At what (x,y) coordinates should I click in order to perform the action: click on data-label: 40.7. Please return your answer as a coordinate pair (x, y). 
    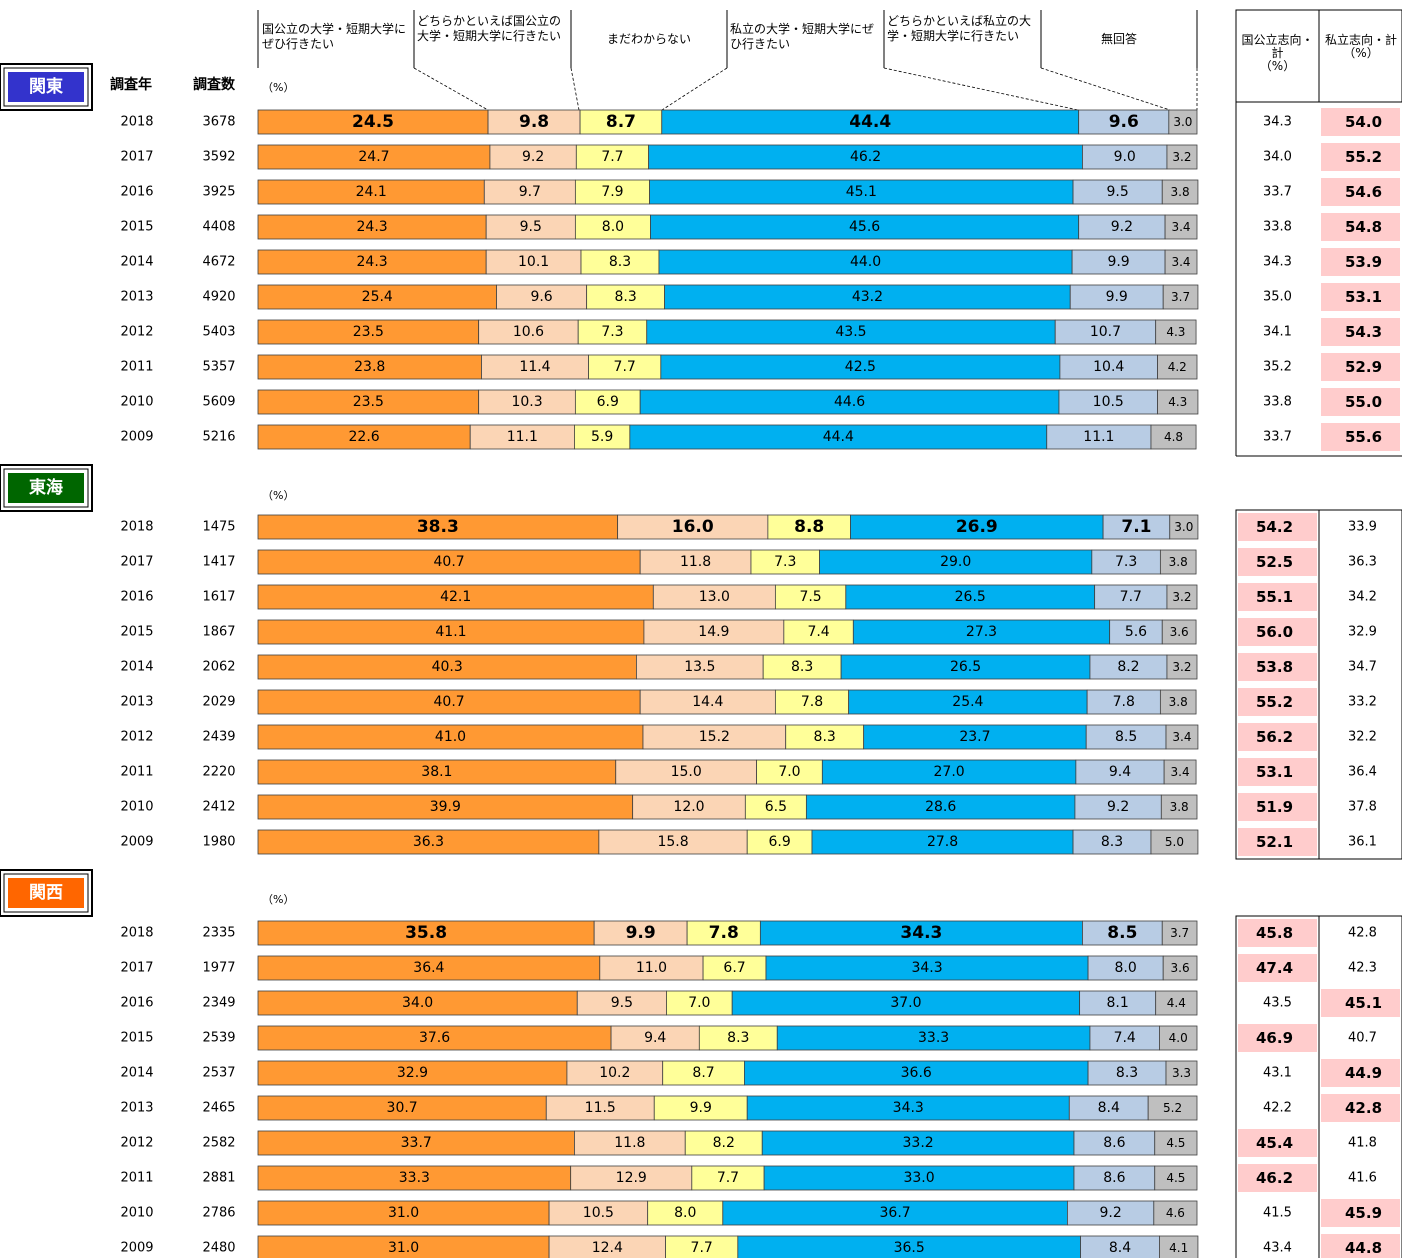
    Looking at the image, I should click on (449, 702).